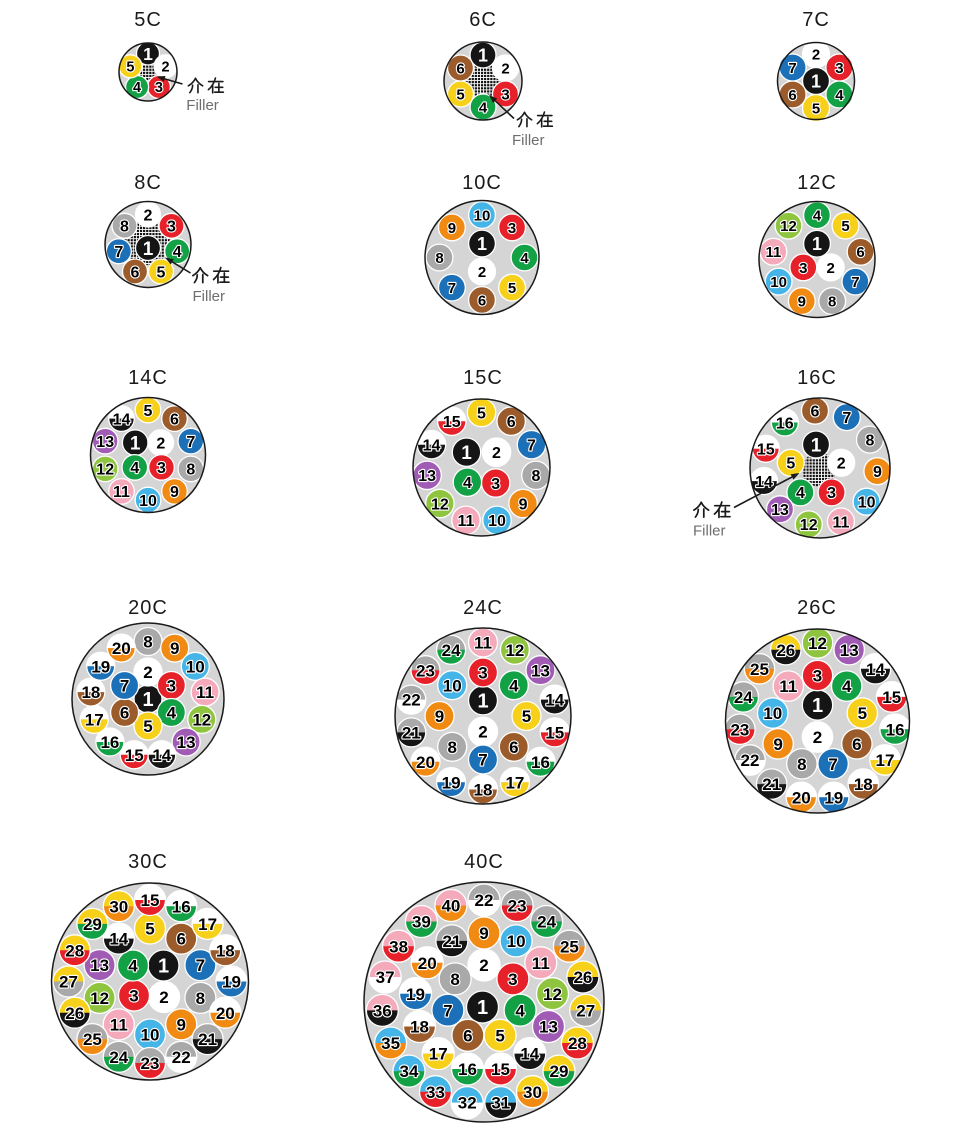 The width and height of the screenshot is (960, 1141). I want to click on svg-text: 21, so click(771, 784).